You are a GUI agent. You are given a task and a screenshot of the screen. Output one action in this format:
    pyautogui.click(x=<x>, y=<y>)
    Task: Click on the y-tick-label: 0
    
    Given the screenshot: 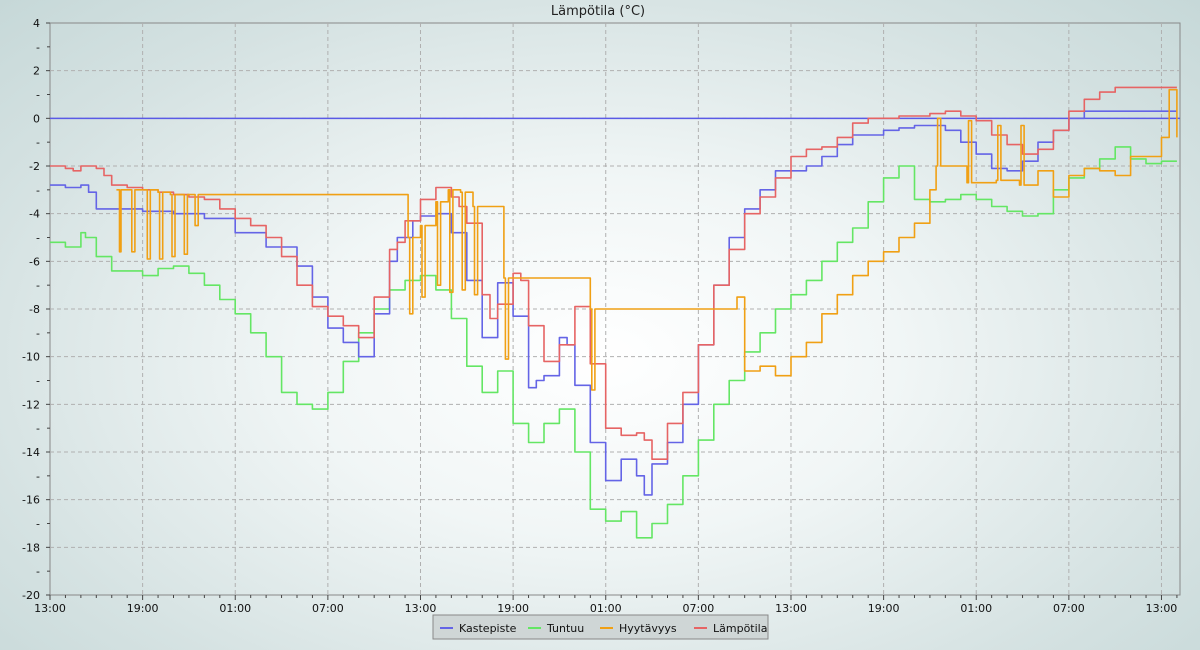 What is the action you would take?
    pyautogui.click(x=36, y=118)
    